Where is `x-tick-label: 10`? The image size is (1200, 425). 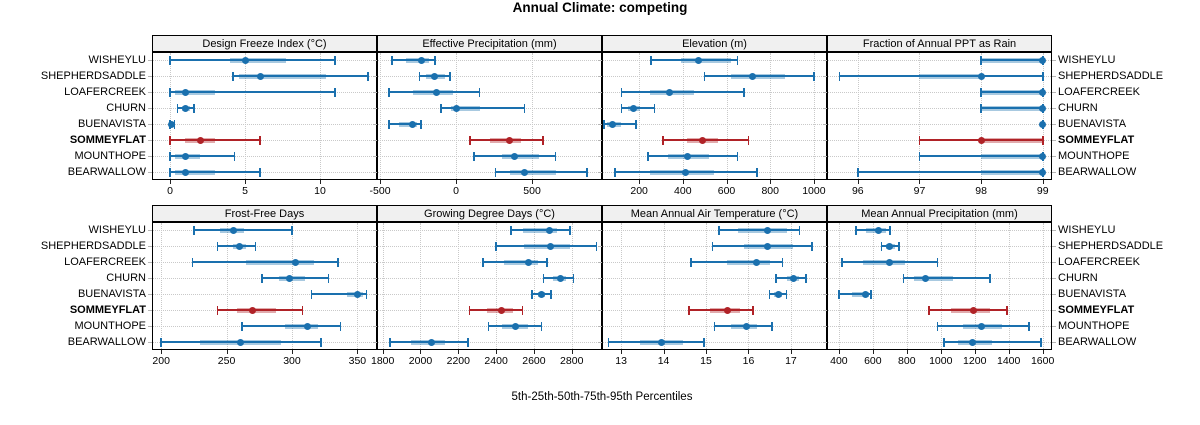 x-tick-label: 10 is located at coordinates (320, 191).